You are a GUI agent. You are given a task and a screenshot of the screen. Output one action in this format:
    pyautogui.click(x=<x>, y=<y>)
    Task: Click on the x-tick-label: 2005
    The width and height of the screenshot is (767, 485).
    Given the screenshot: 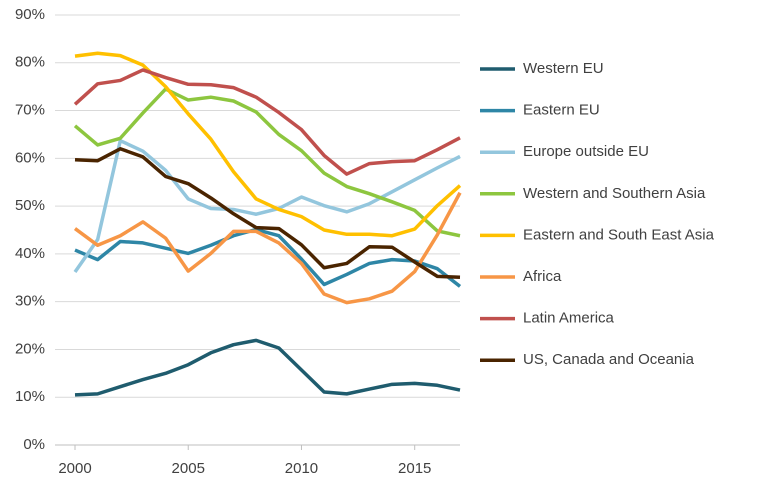 What is the action you would take?
    pyautogui.click(x=188, y=468)
    